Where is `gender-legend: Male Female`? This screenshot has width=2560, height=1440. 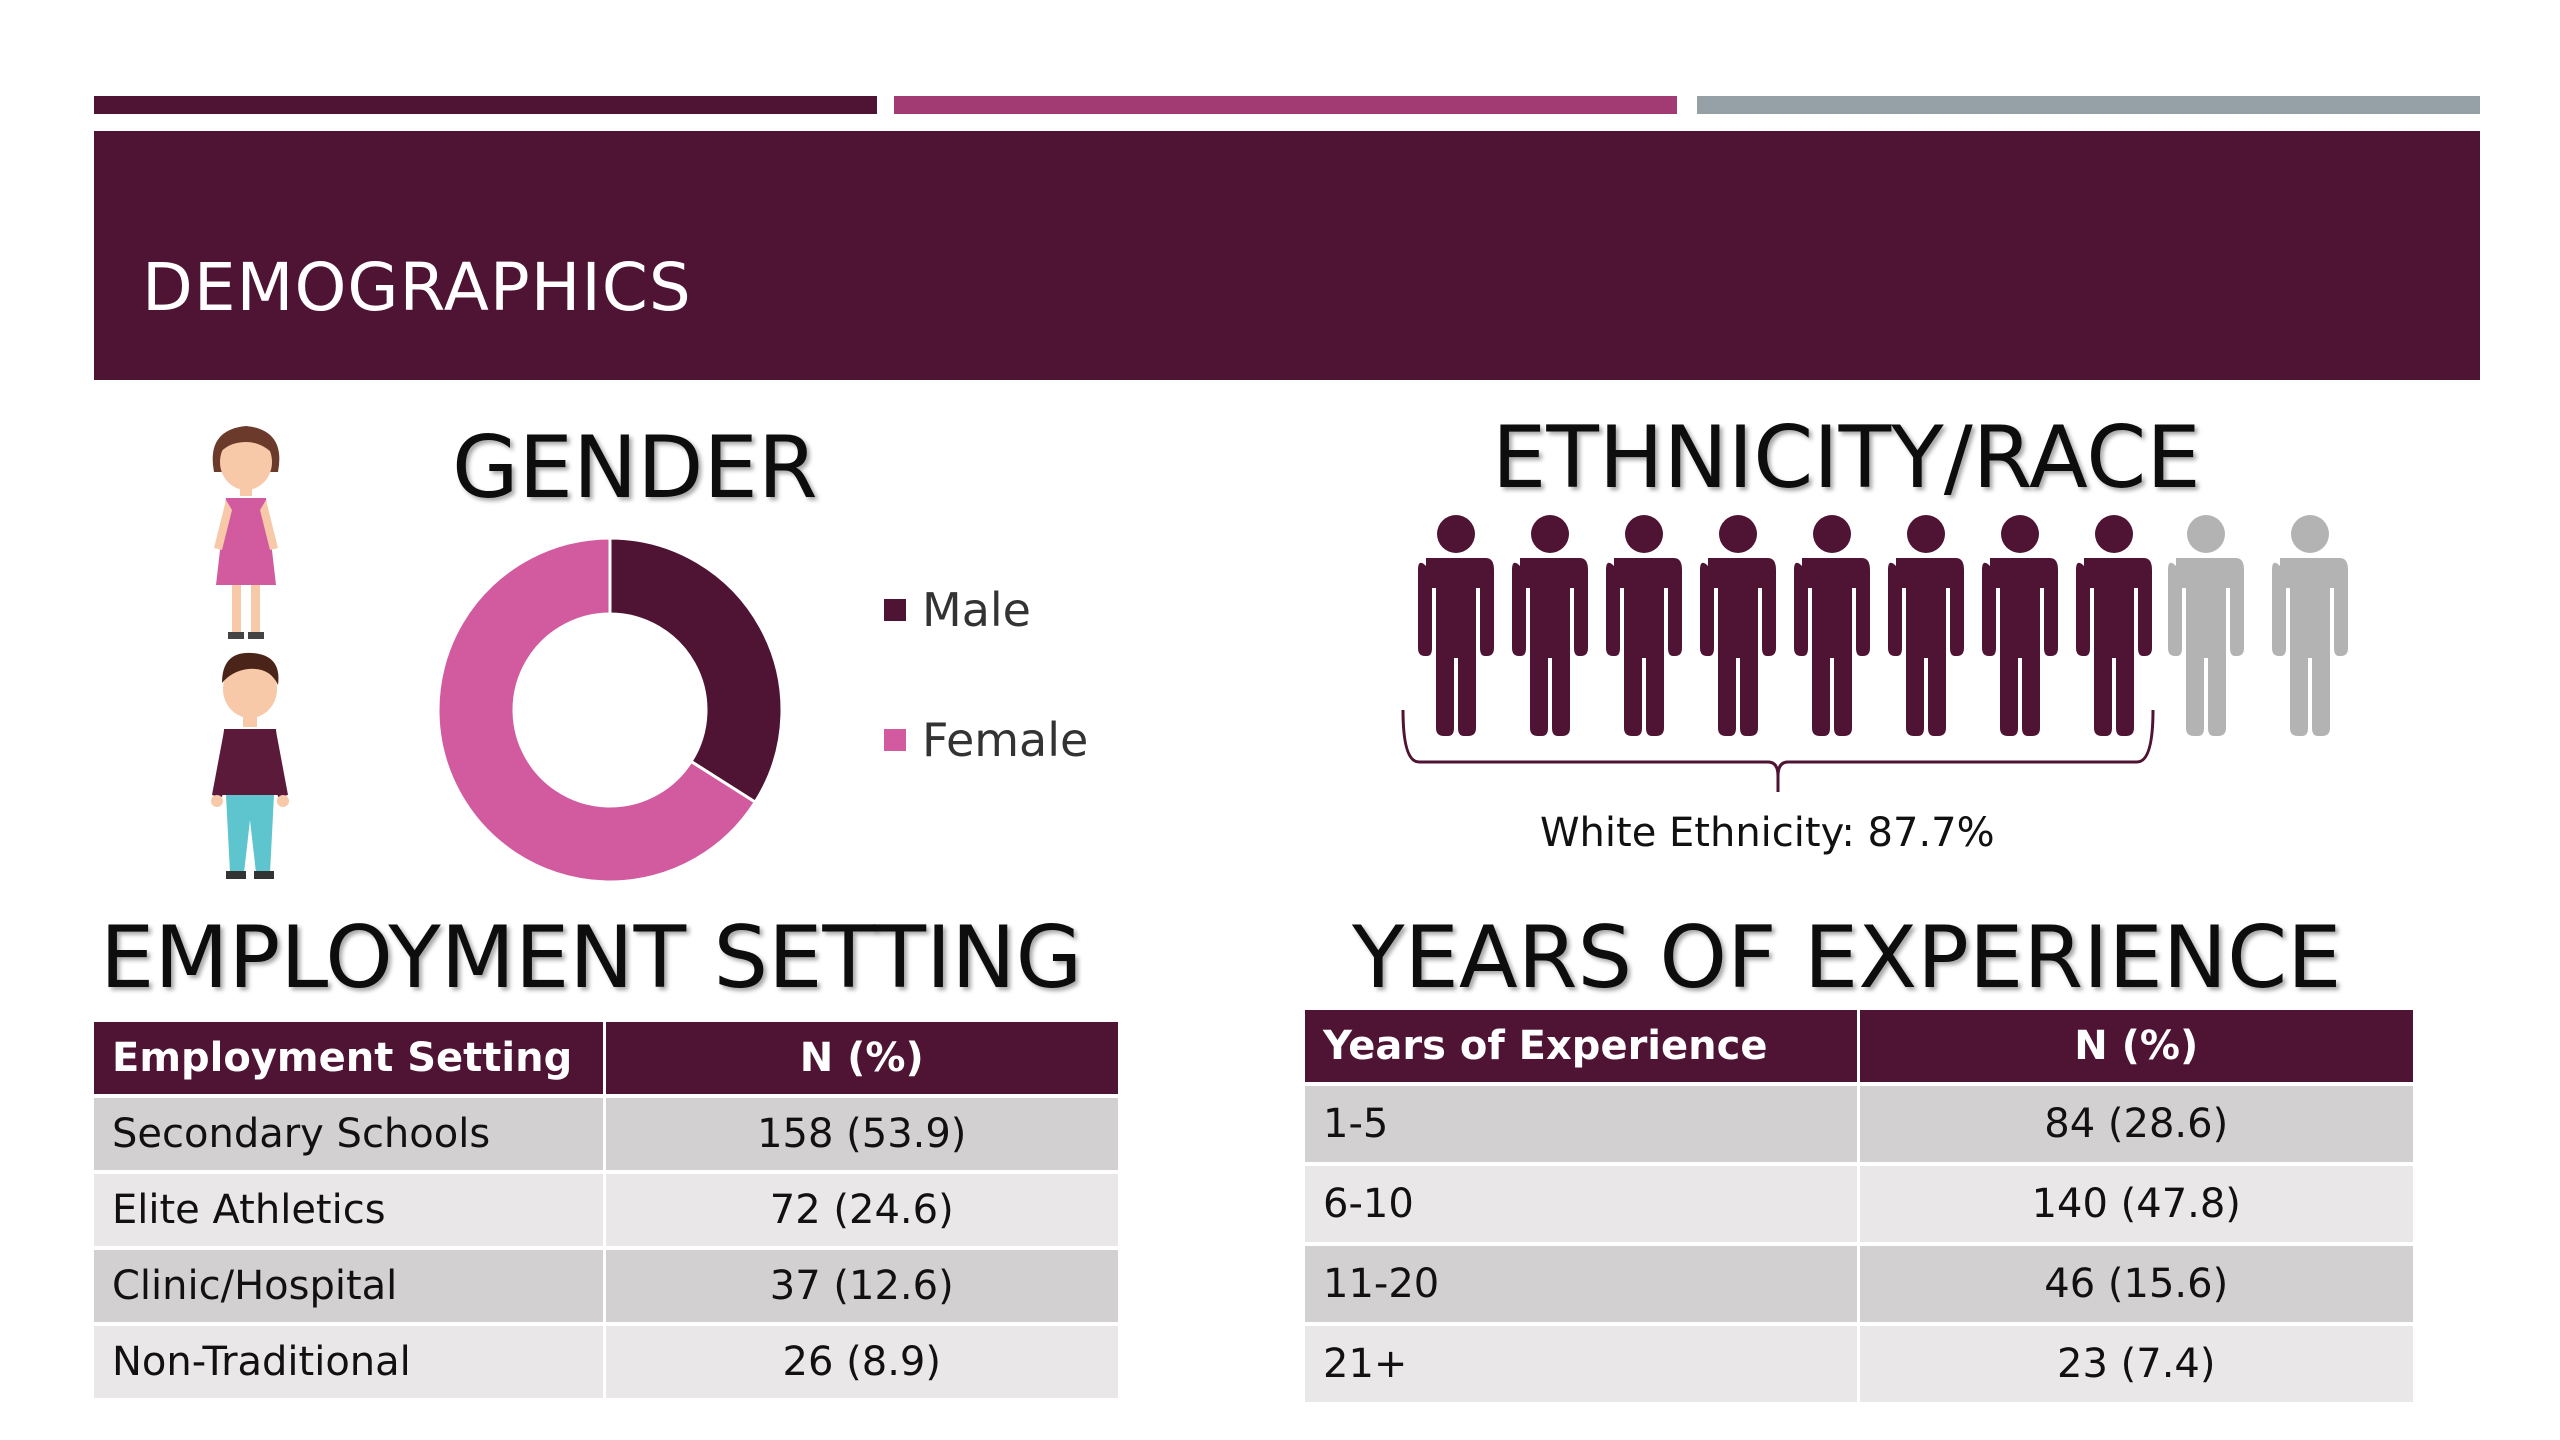
gender-legend: Male Female is located at coordinates (986, 710).